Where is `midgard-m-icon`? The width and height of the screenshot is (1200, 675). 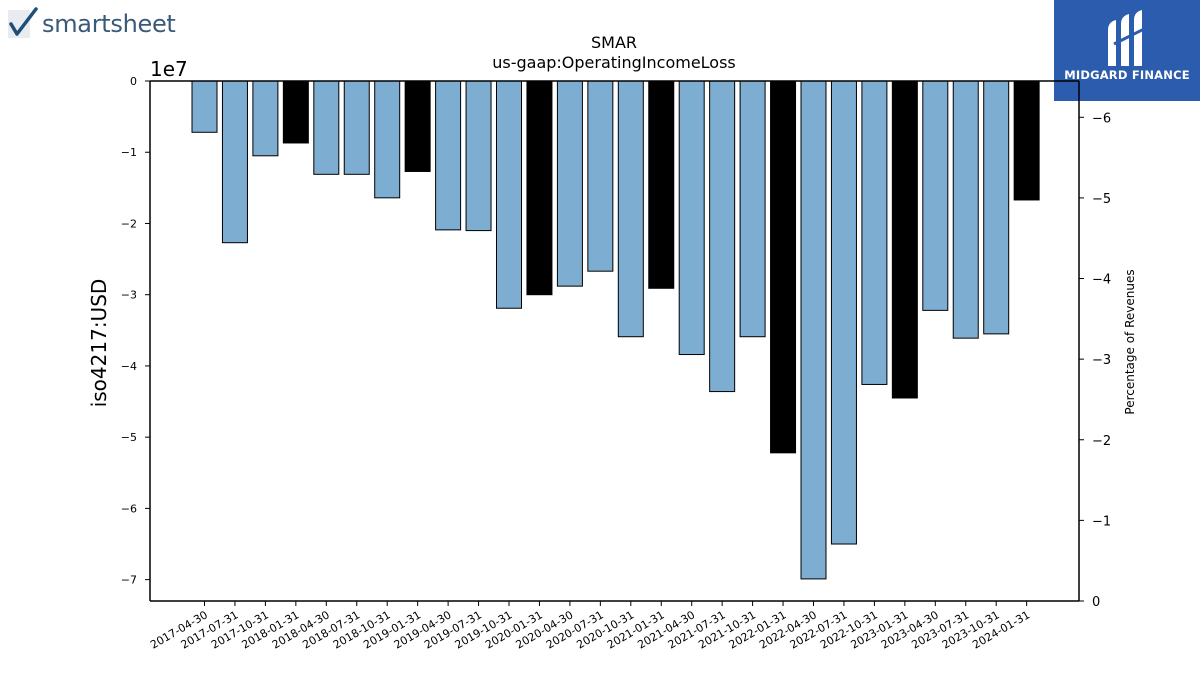
midgard-m-icon is located at coordinates (1127, 38).